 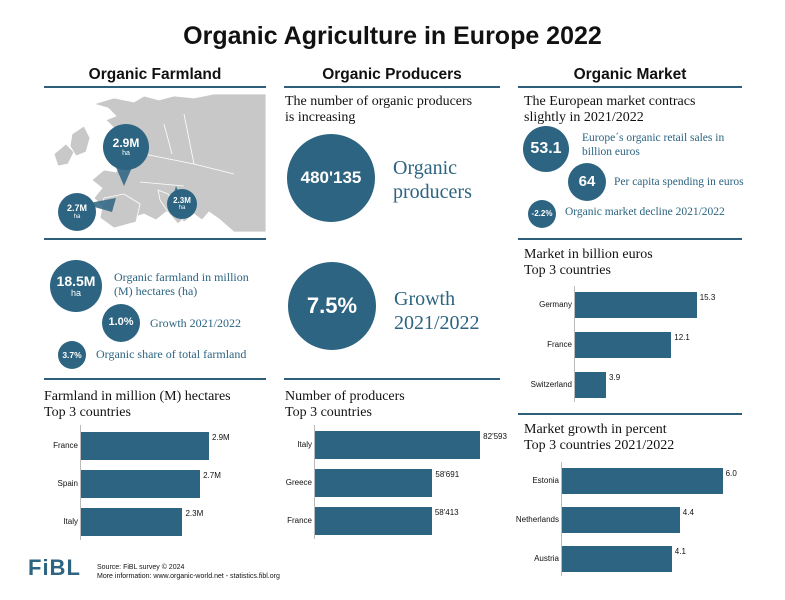 I want to click on stat-bubble-growth: 1.0%, so click(x=121, y=323).